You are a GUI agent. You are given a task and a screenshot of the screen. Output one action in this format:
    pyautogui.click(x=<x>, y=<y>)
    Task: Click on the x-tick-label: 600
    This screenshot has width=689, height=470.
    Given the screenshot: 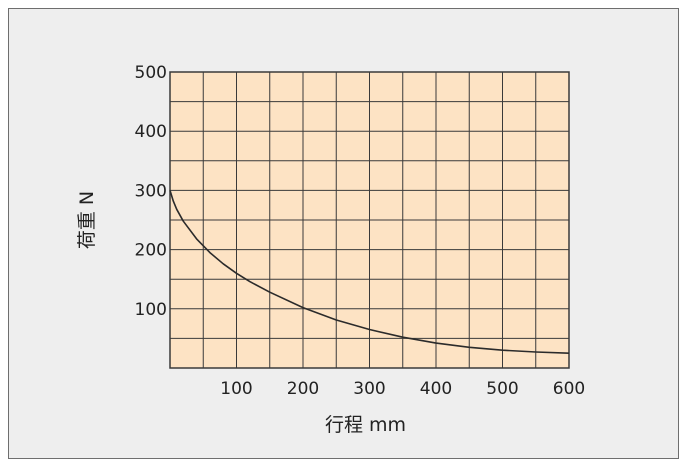 What is the action you would take?
    pyautogui.click(x=569, y=389)
    